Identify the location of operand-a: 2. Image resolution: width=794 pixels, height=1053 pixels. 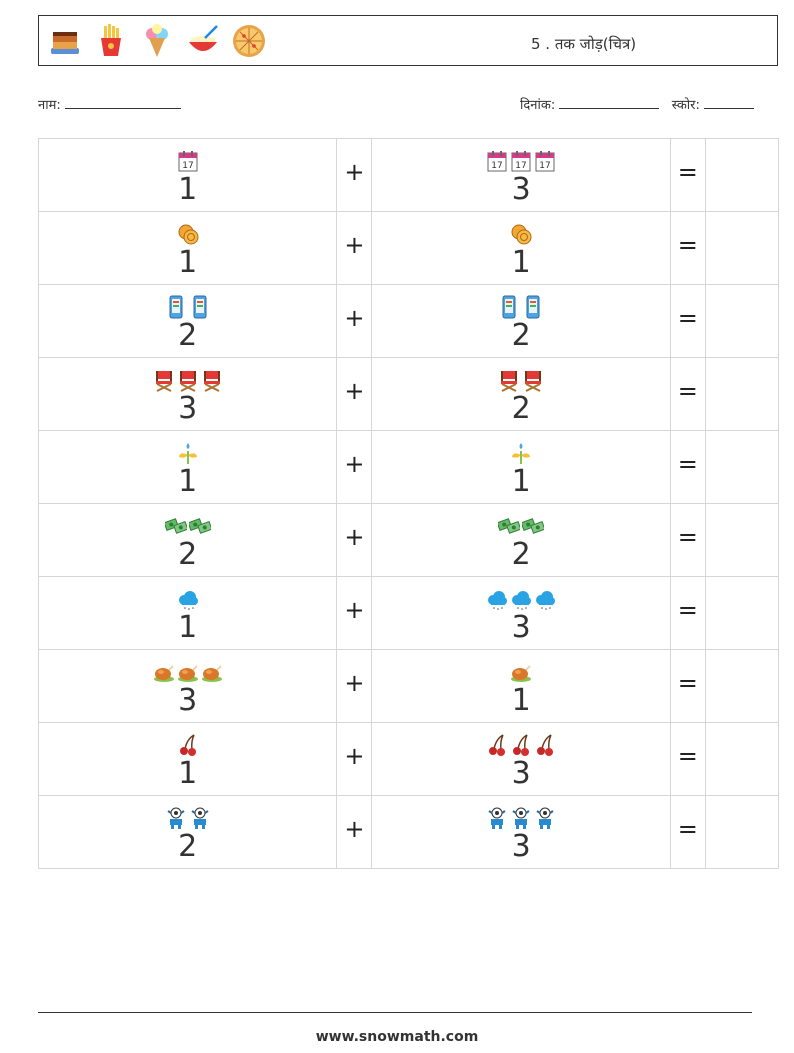
(187, 321).